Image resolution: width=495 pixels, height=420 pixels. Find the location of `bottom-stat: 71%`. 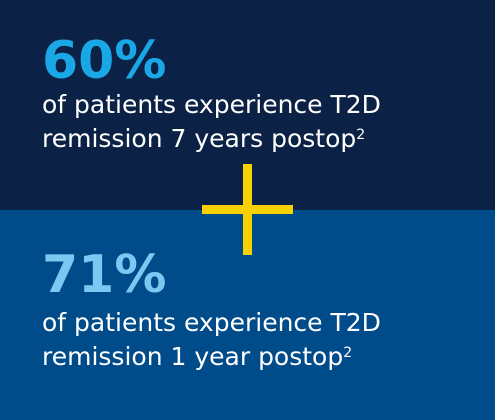

bottom-stat: 71% is located at coordinates (104, 275).